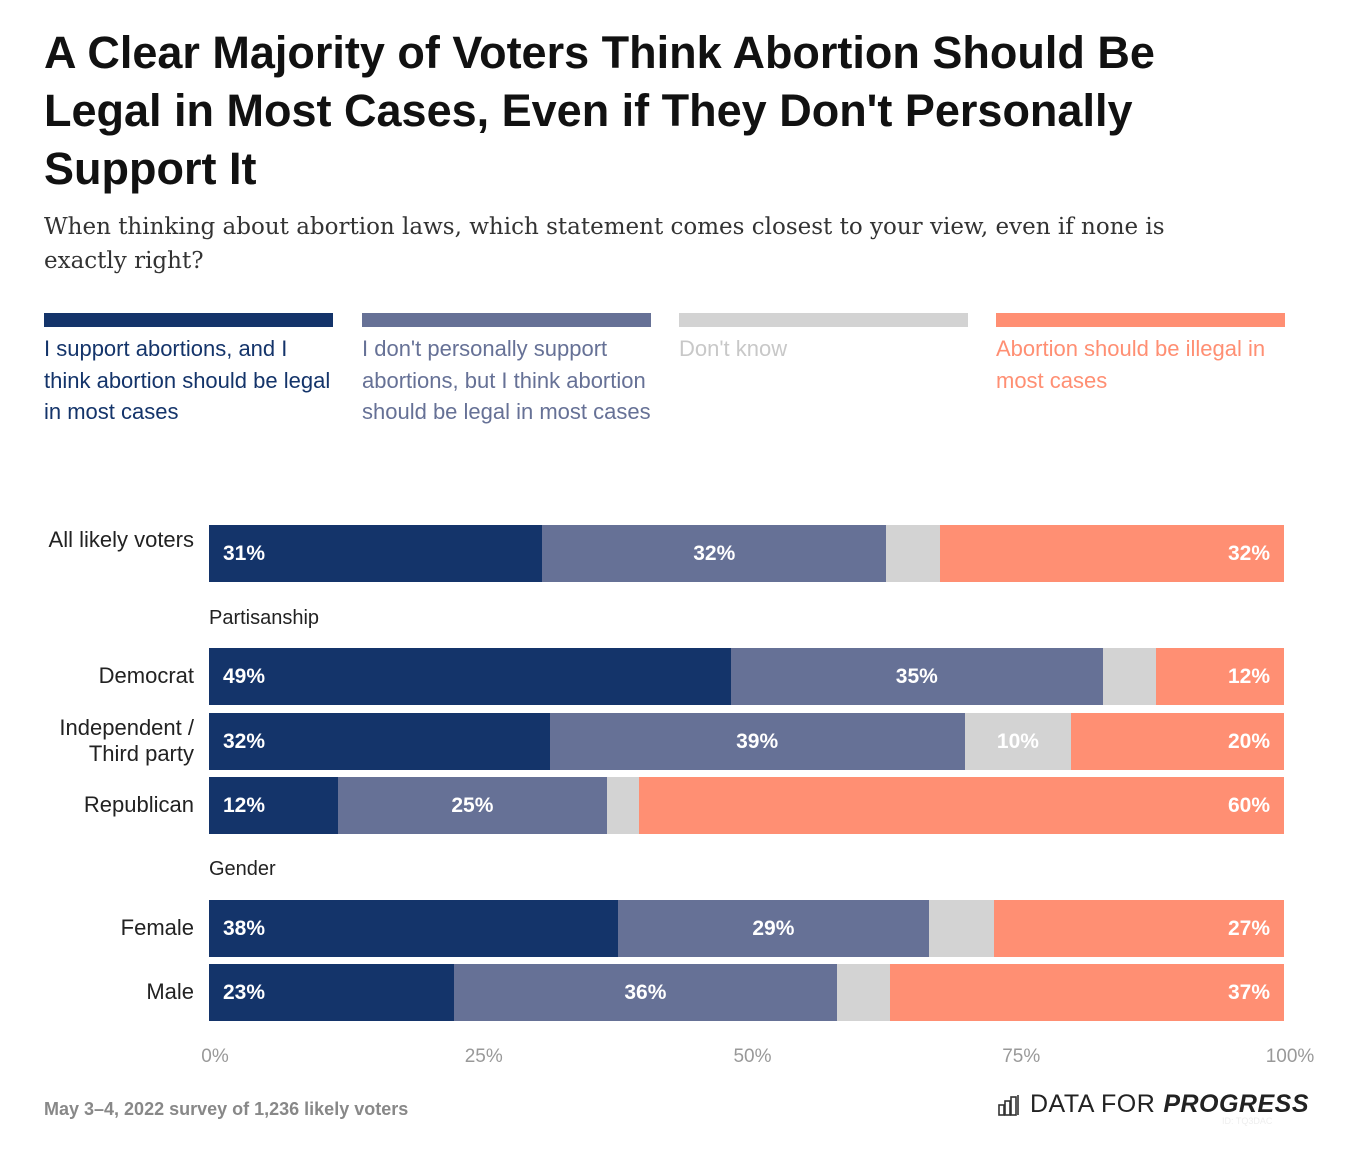  Describe the element at coordinates (1008, 1105) in the screenshot. I see `bar-chart-icon` at that location.